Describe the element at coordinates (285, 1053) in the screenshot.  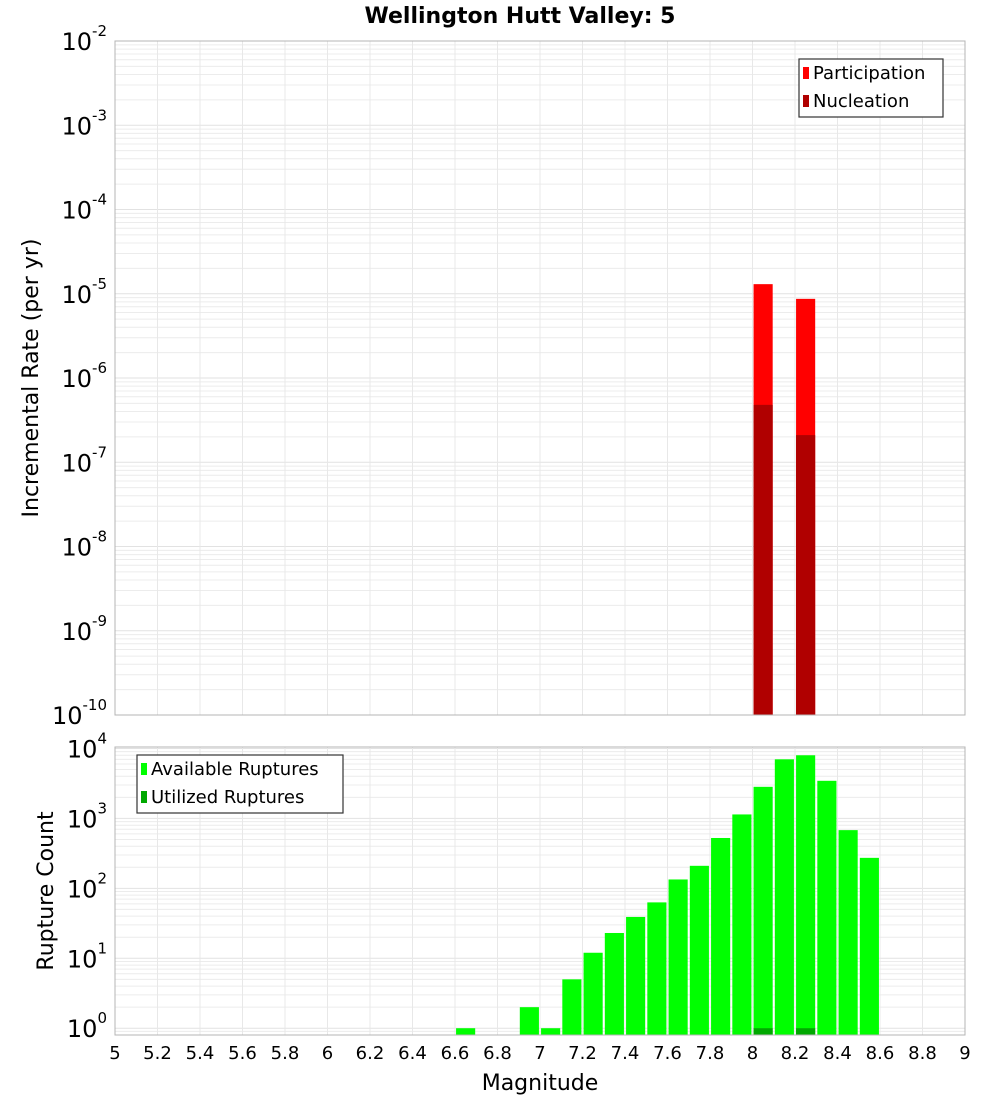
I see `x-tick-label: 5.8` at that location.